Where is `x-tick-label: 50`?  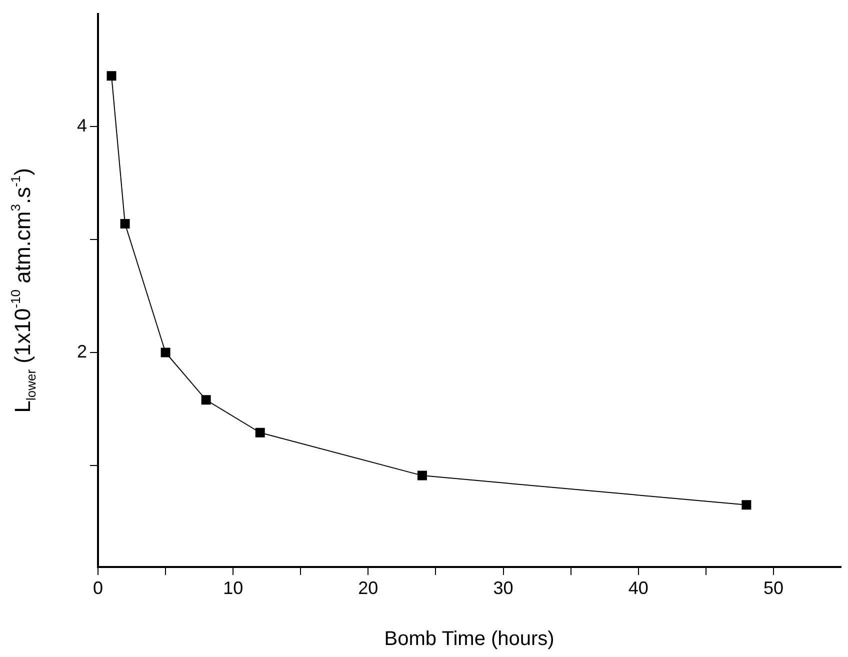
x-tick-label: 50 is located at coordinates (773, 588).